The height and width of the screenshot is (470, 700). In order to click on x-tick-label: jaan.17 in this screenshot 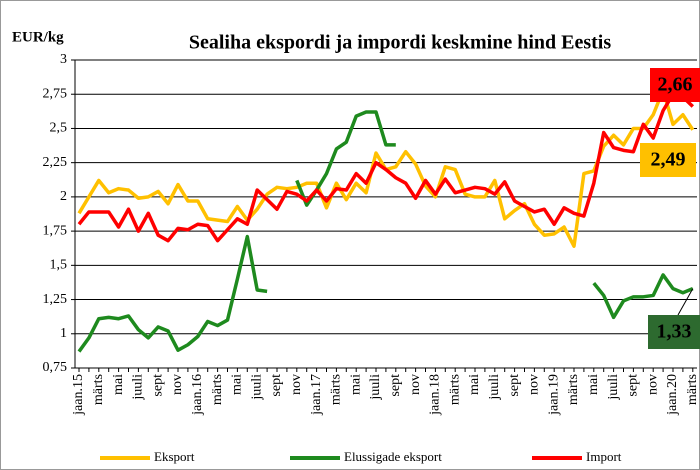, I will do `click(316, 395)`.